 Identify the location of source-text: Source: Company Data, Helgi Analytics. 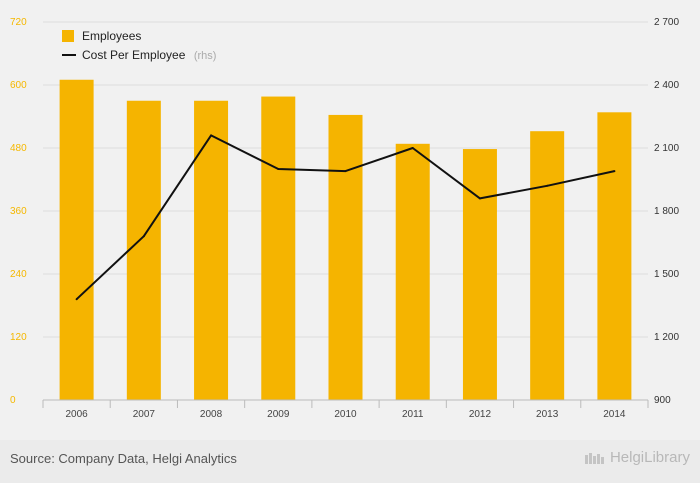
(123, 458).